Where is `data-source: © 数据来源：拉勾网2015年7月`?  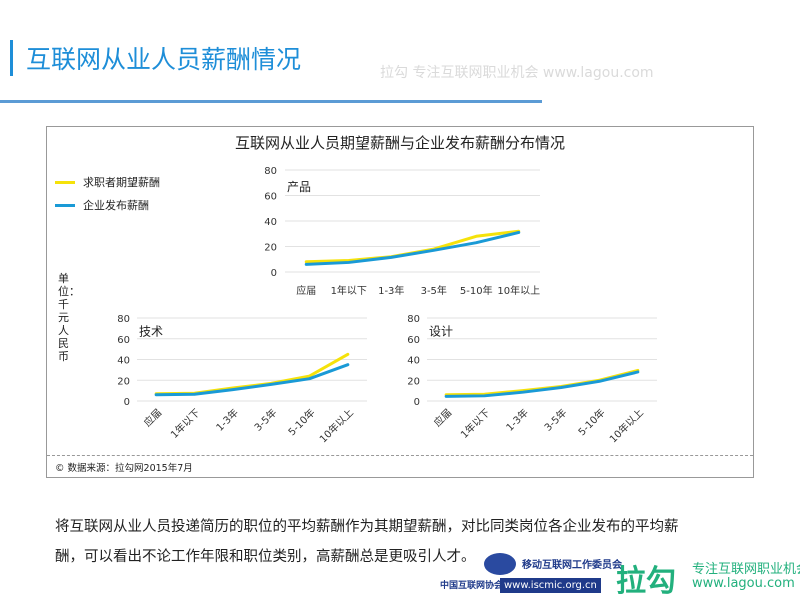 data-source: © 数据来源：拉勾网2015年7月 is located at coordinates (124, 468).